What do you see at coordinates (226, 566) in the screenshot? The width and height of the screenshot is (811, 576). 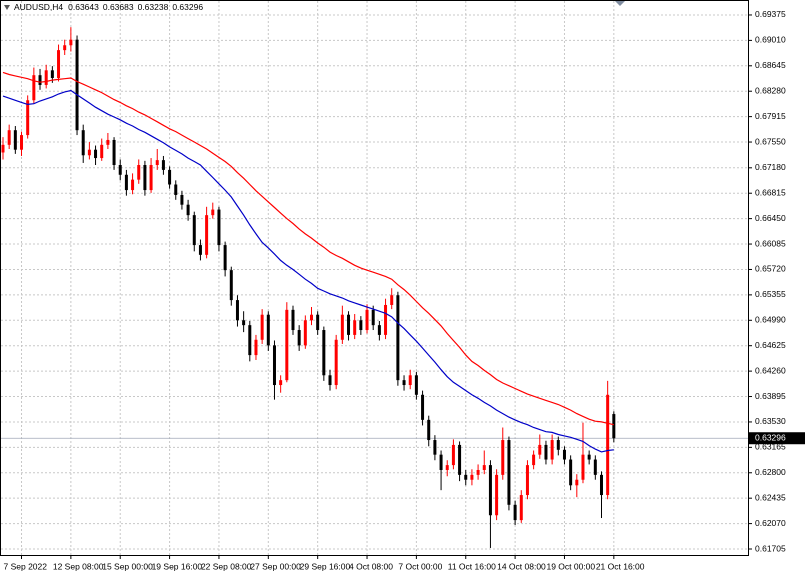 I see `x-tick-label: 22 Sep 08:00` at bounding box center [226, 566].